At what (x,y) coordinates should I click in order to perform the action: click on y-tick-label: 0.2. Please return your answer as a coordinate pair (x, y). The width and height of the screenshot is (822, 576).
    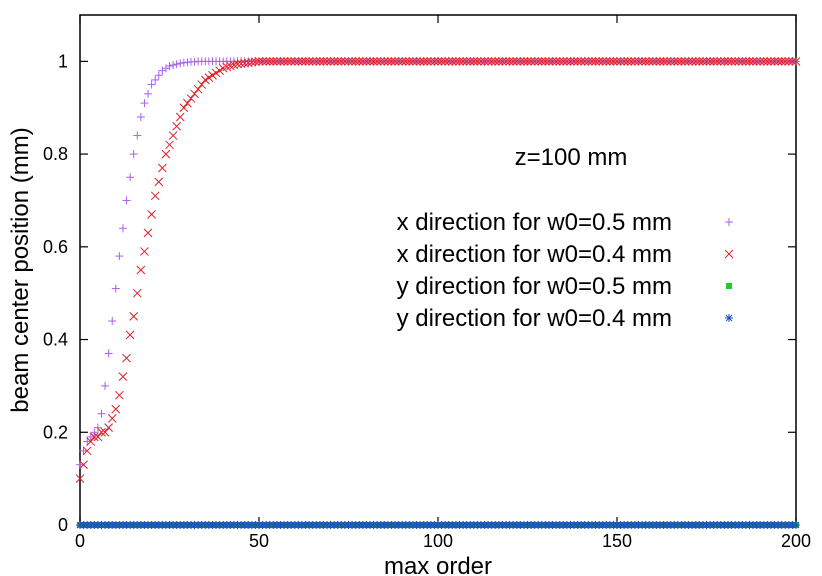
    Looking at the image, I should click on (55, 432).